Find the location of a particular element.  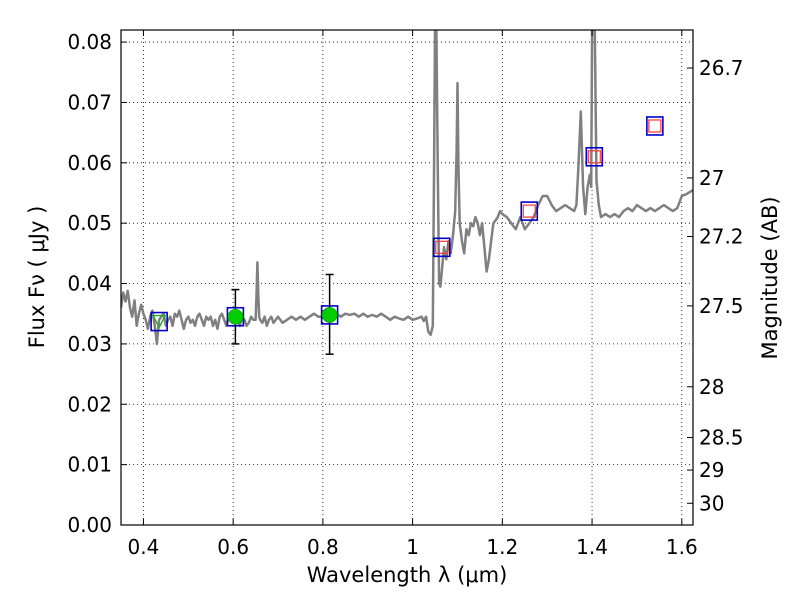

mag-tick-label: 27 is located at coordinates (711, 178).